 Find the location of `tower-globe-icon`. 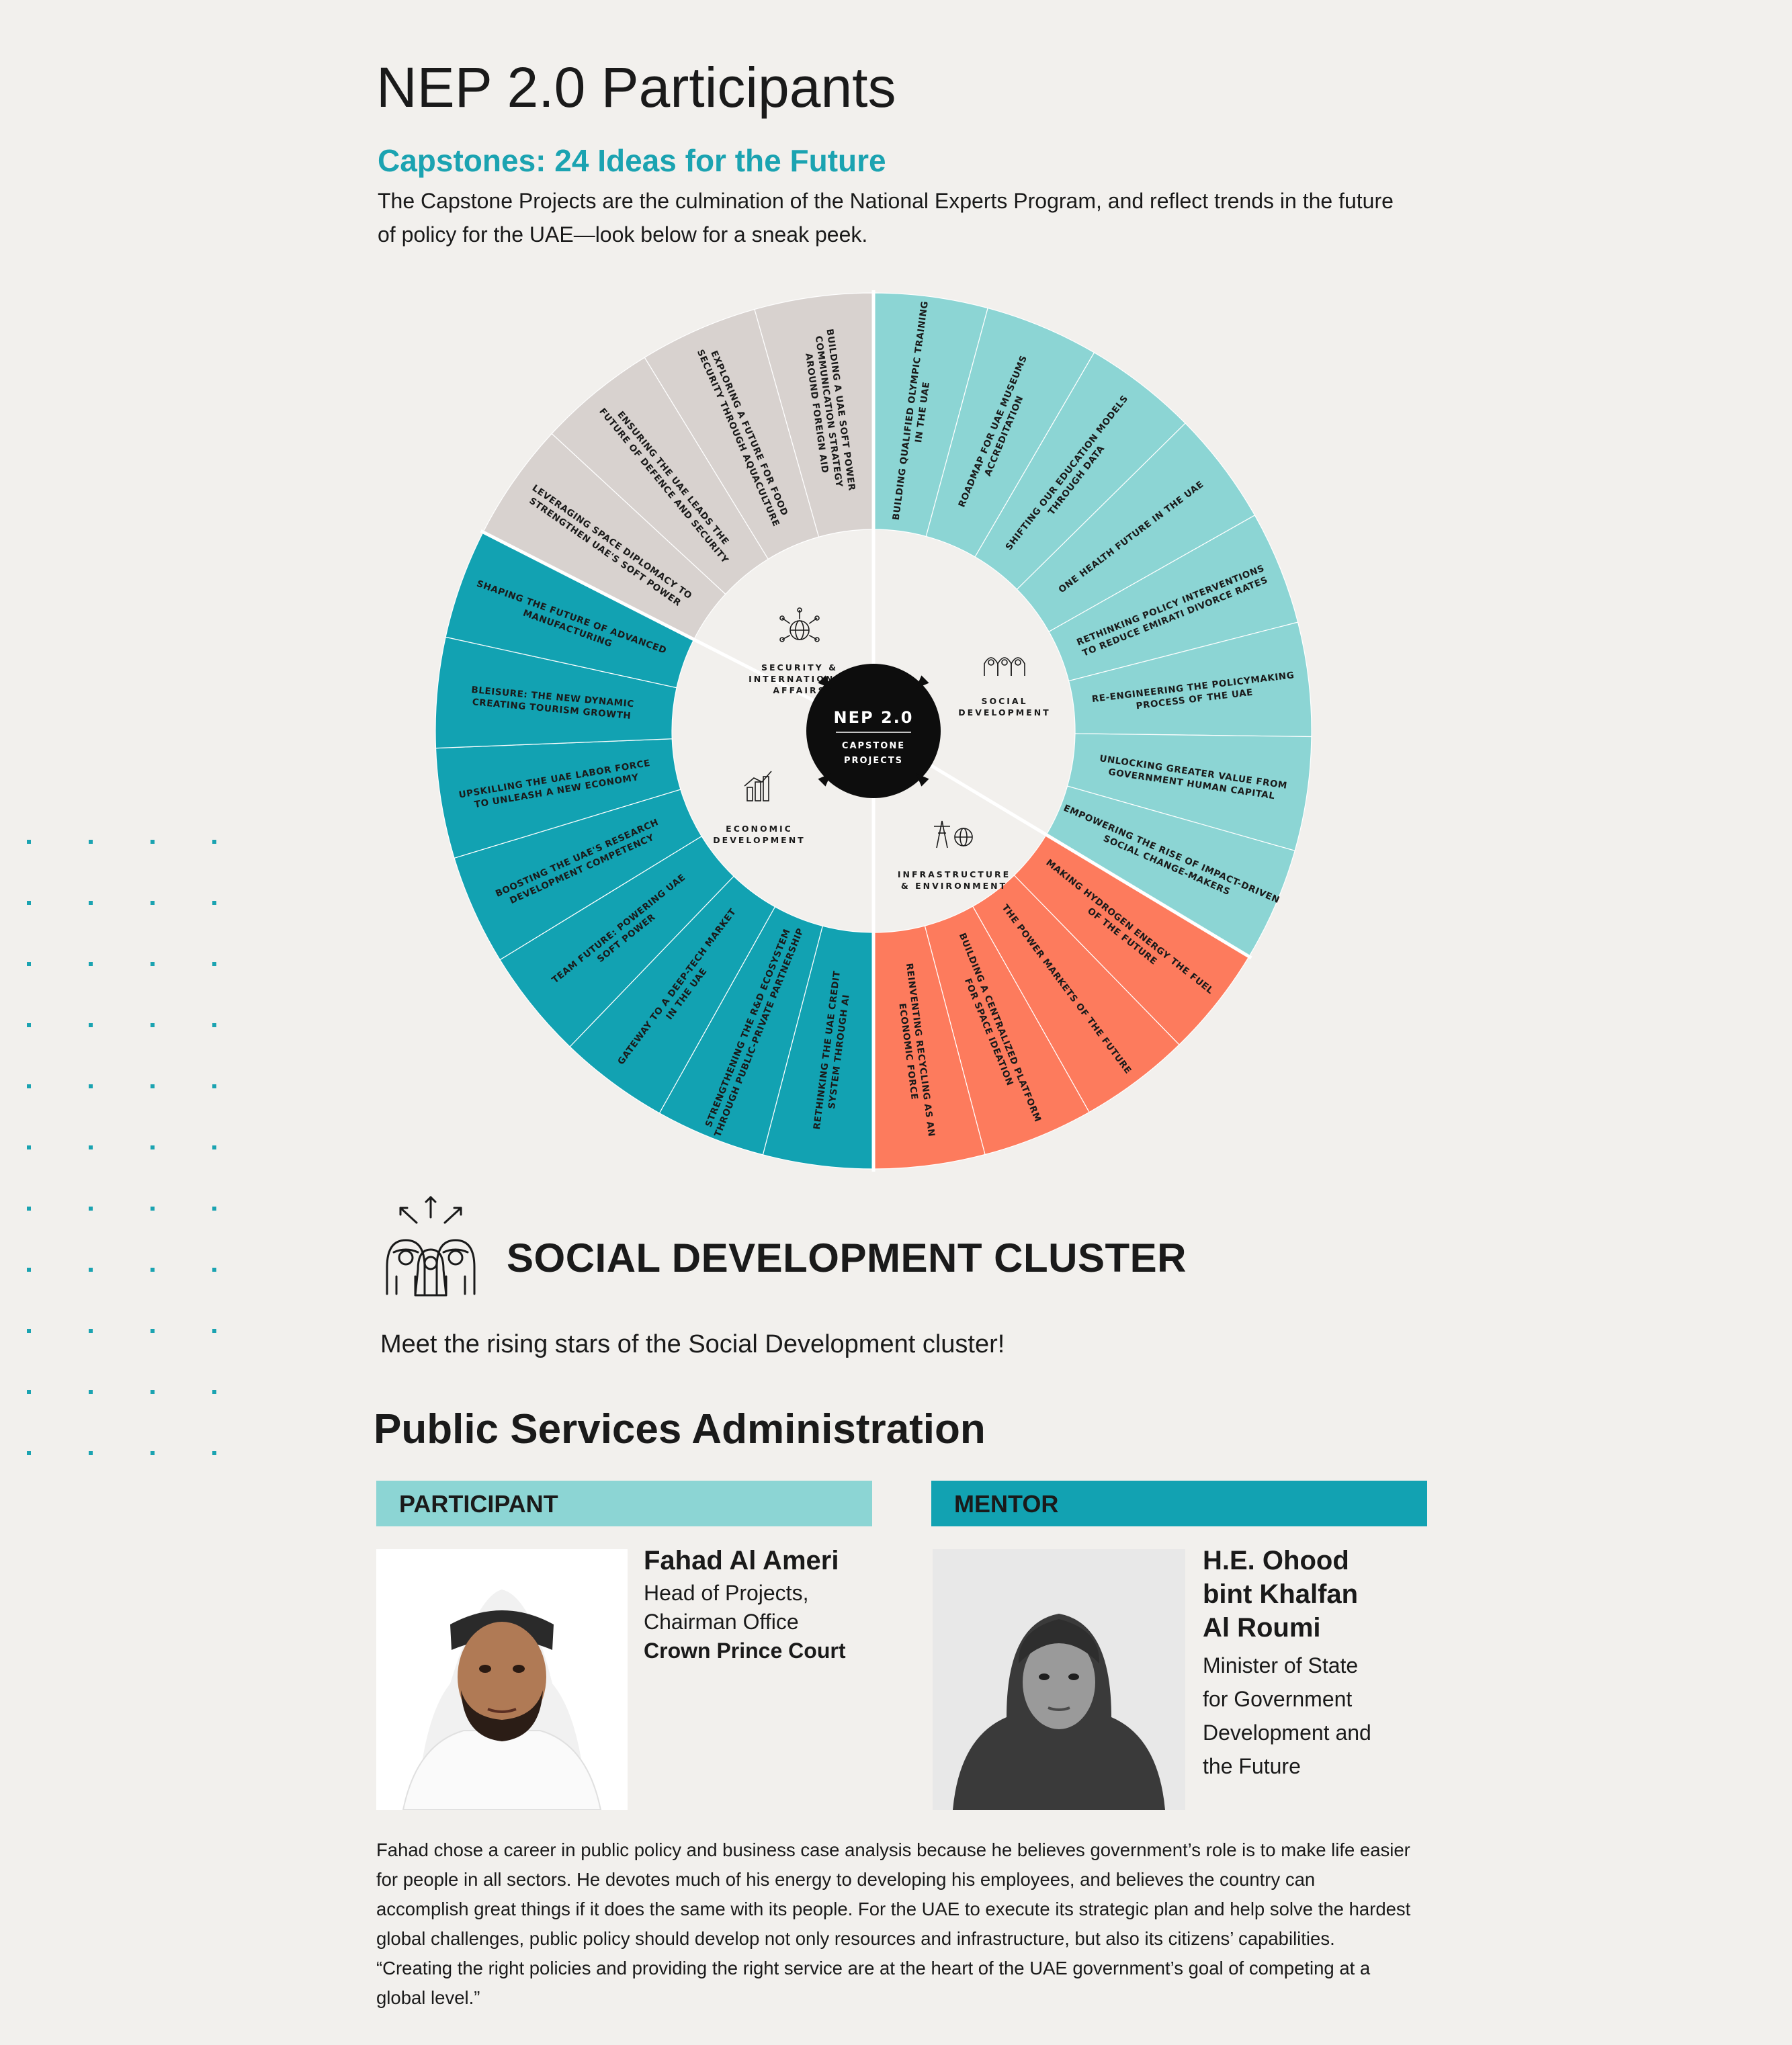

tower-globe-icon is located at coordinates (953, 834).